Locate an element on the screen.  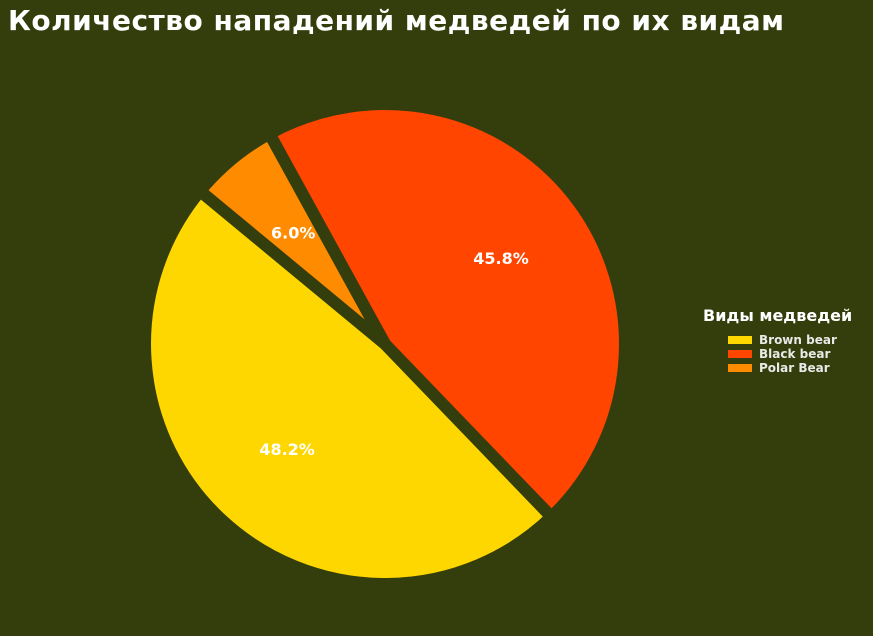
legend-label-black-bear: Black bear is located at coordinates (795, 354).